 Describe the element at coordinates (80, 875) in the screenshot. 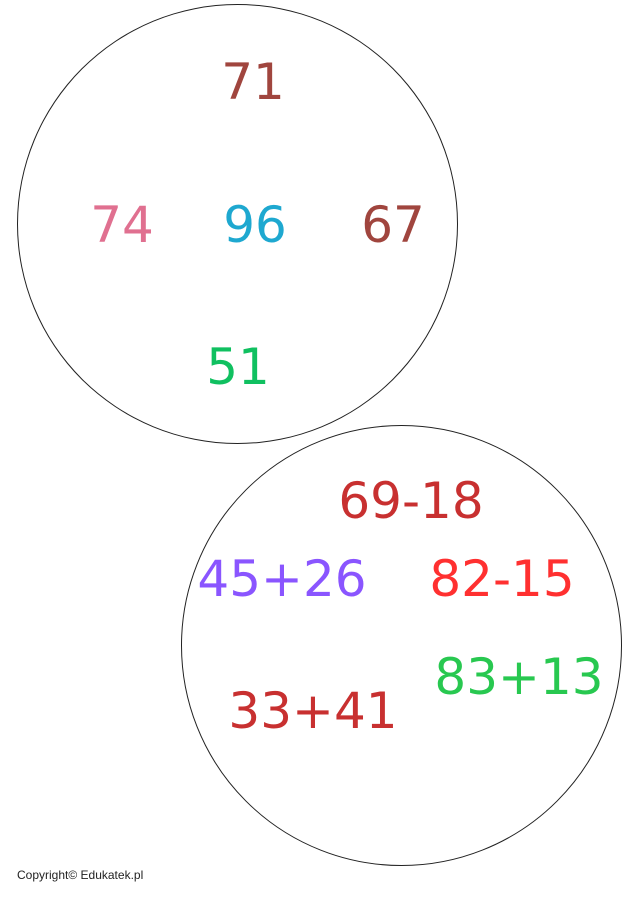

I see `copyright-text: Copyright© Edukatek.pl` at that location.